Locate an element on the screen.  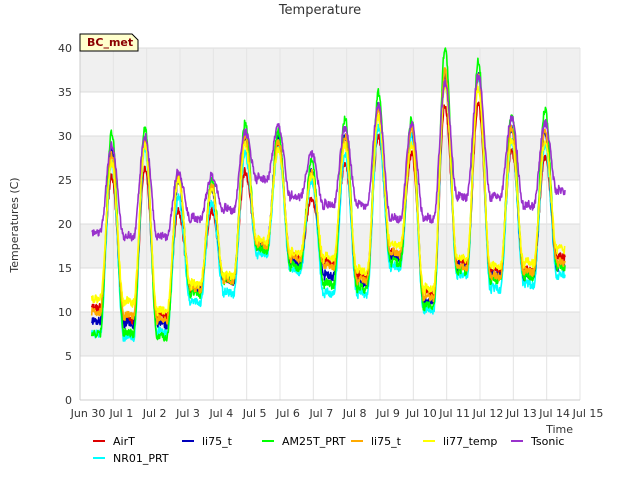
x-tick-label: Jul 10 is located at coordinates (421, 413).